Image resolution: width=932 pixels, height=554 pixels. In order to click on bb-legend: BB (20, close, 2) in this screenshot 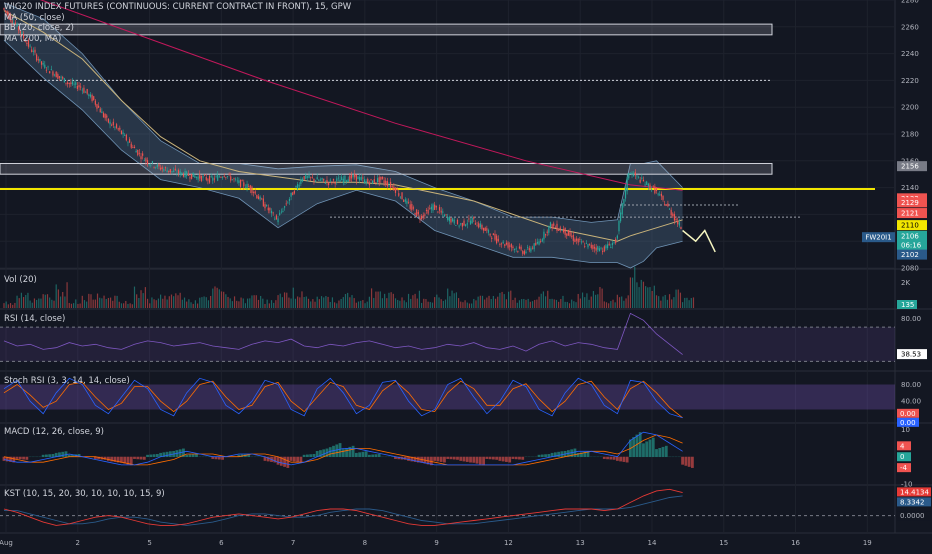, I will do `click(177, 28)`.